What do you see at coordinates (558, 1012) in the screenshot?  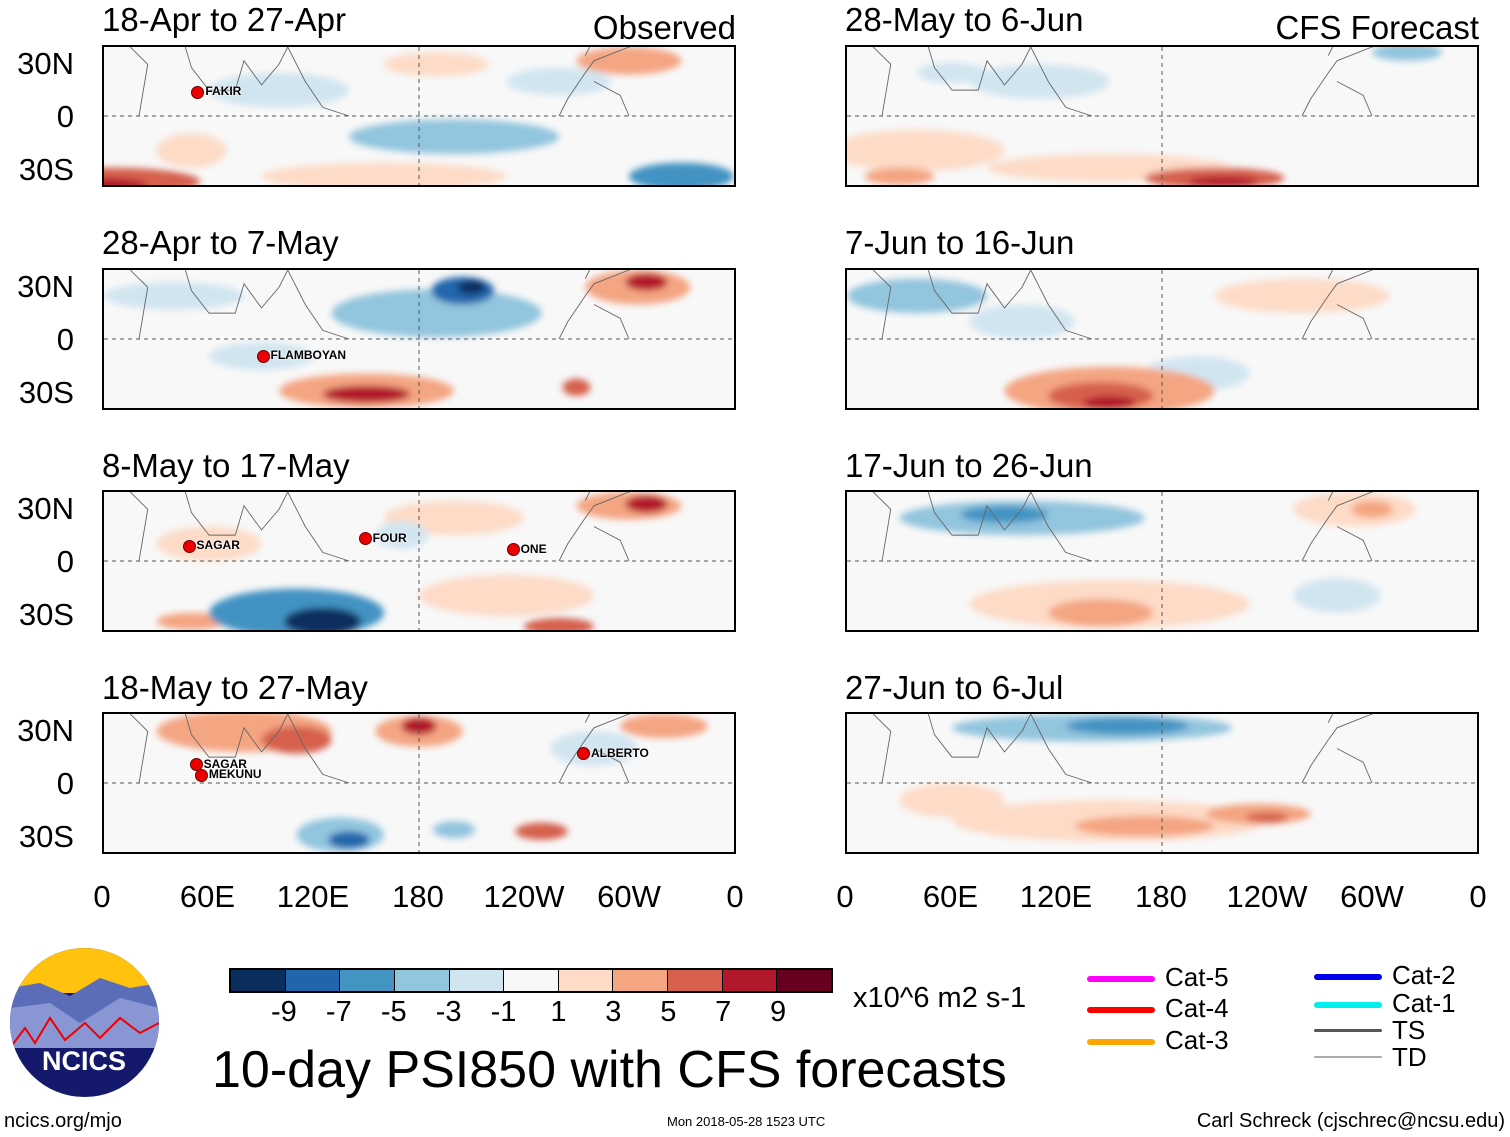 I see `colorbar-label: 1` at bounding box center [558, 1012].